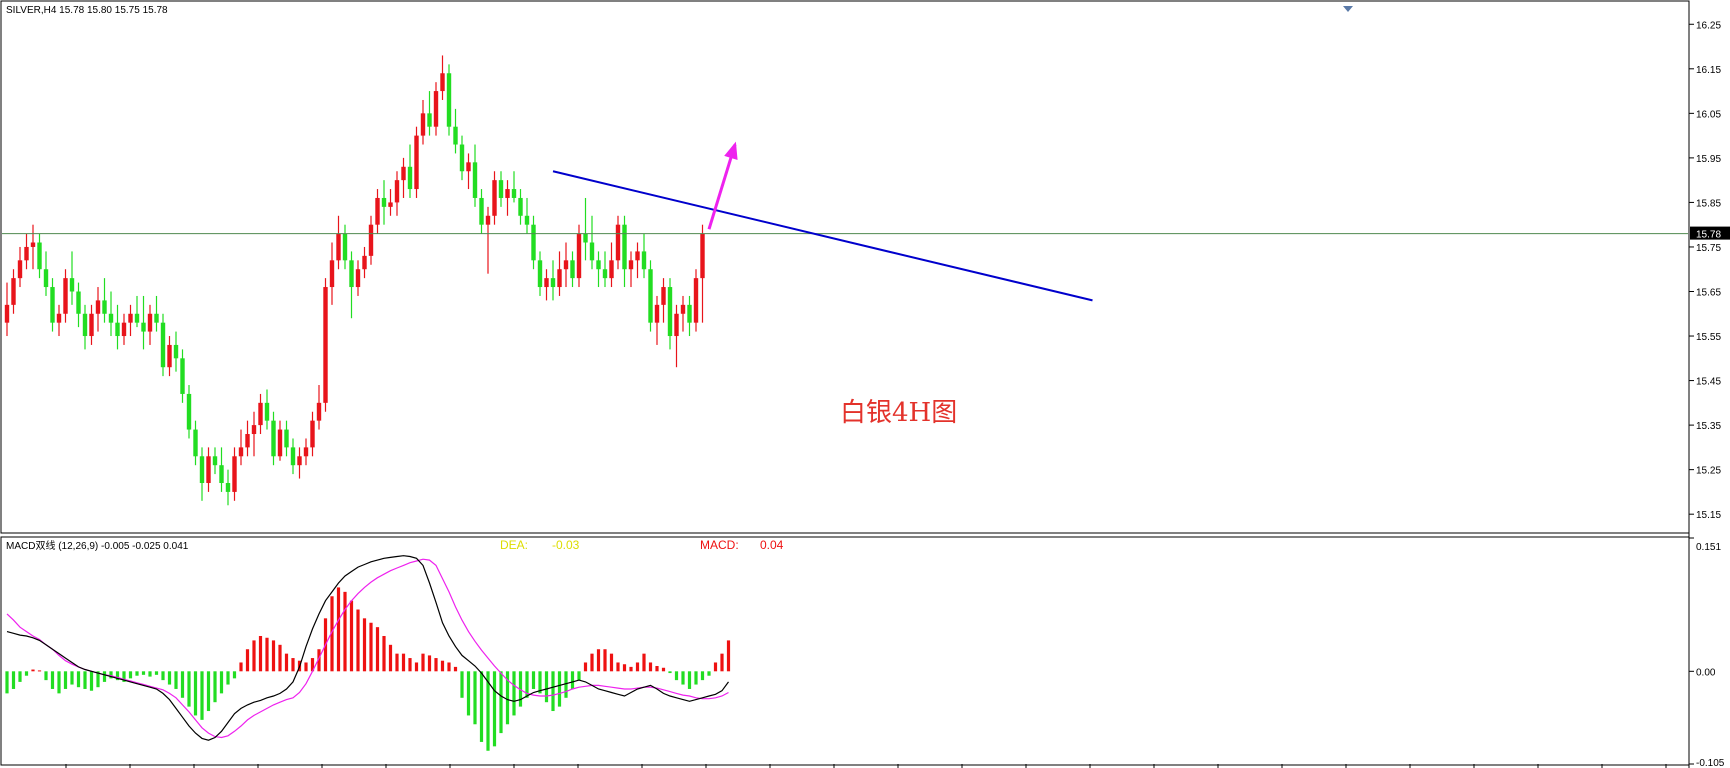 The height and width of the screenshot is (768, 1730). What do you see at coordinates (1707, 652) in the screenshot?
I see `macd-axis: 0.151 0.00 -0.105` at bounding box center [1707, 652].